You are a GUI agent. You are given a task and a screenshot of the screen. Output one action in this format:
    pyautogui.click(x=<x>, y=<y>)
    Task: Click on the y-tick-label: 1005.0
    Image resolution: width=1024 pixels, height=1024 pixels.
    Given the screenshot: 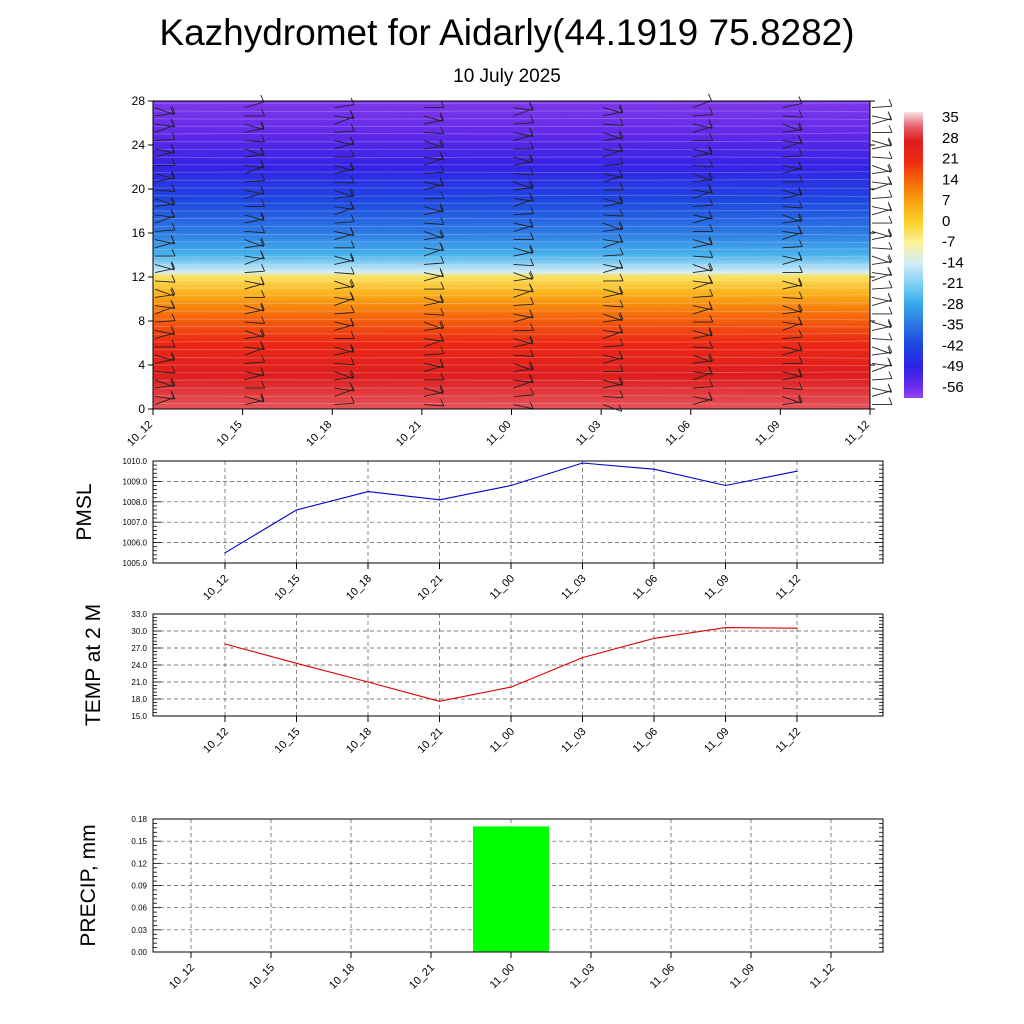 What is the action you would take?
    pyautogui.click(x=135, y=563)
    